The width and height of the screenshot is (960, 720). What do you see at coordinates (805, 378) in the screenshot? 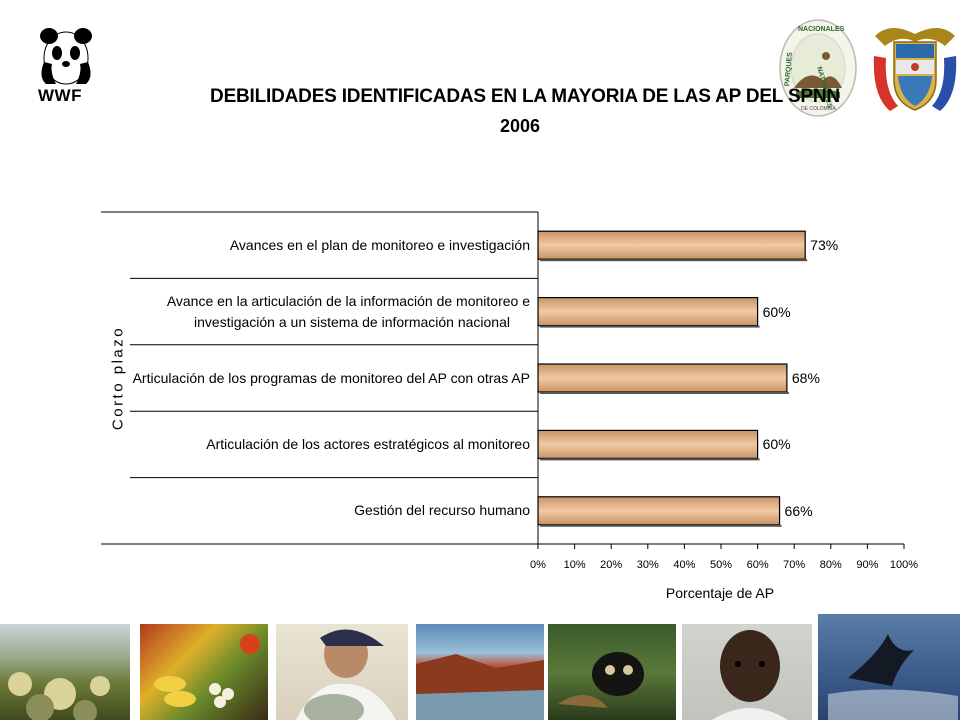
I see `data-label: 68%` at bounding box center [805, 378].